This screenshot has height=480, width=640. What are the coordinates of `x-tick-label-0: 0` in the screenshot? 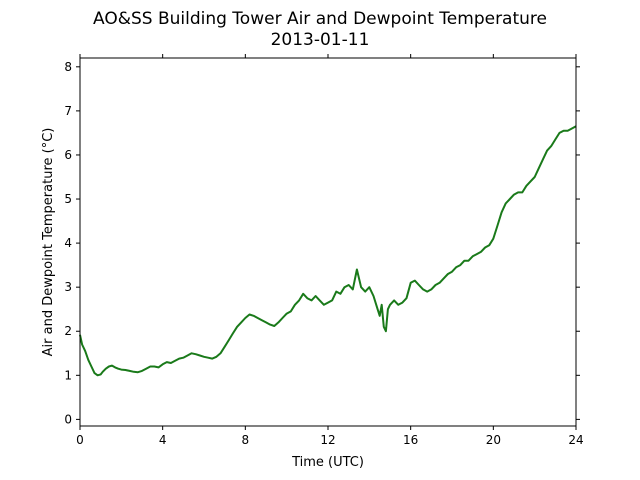 It's located at (80, 440).